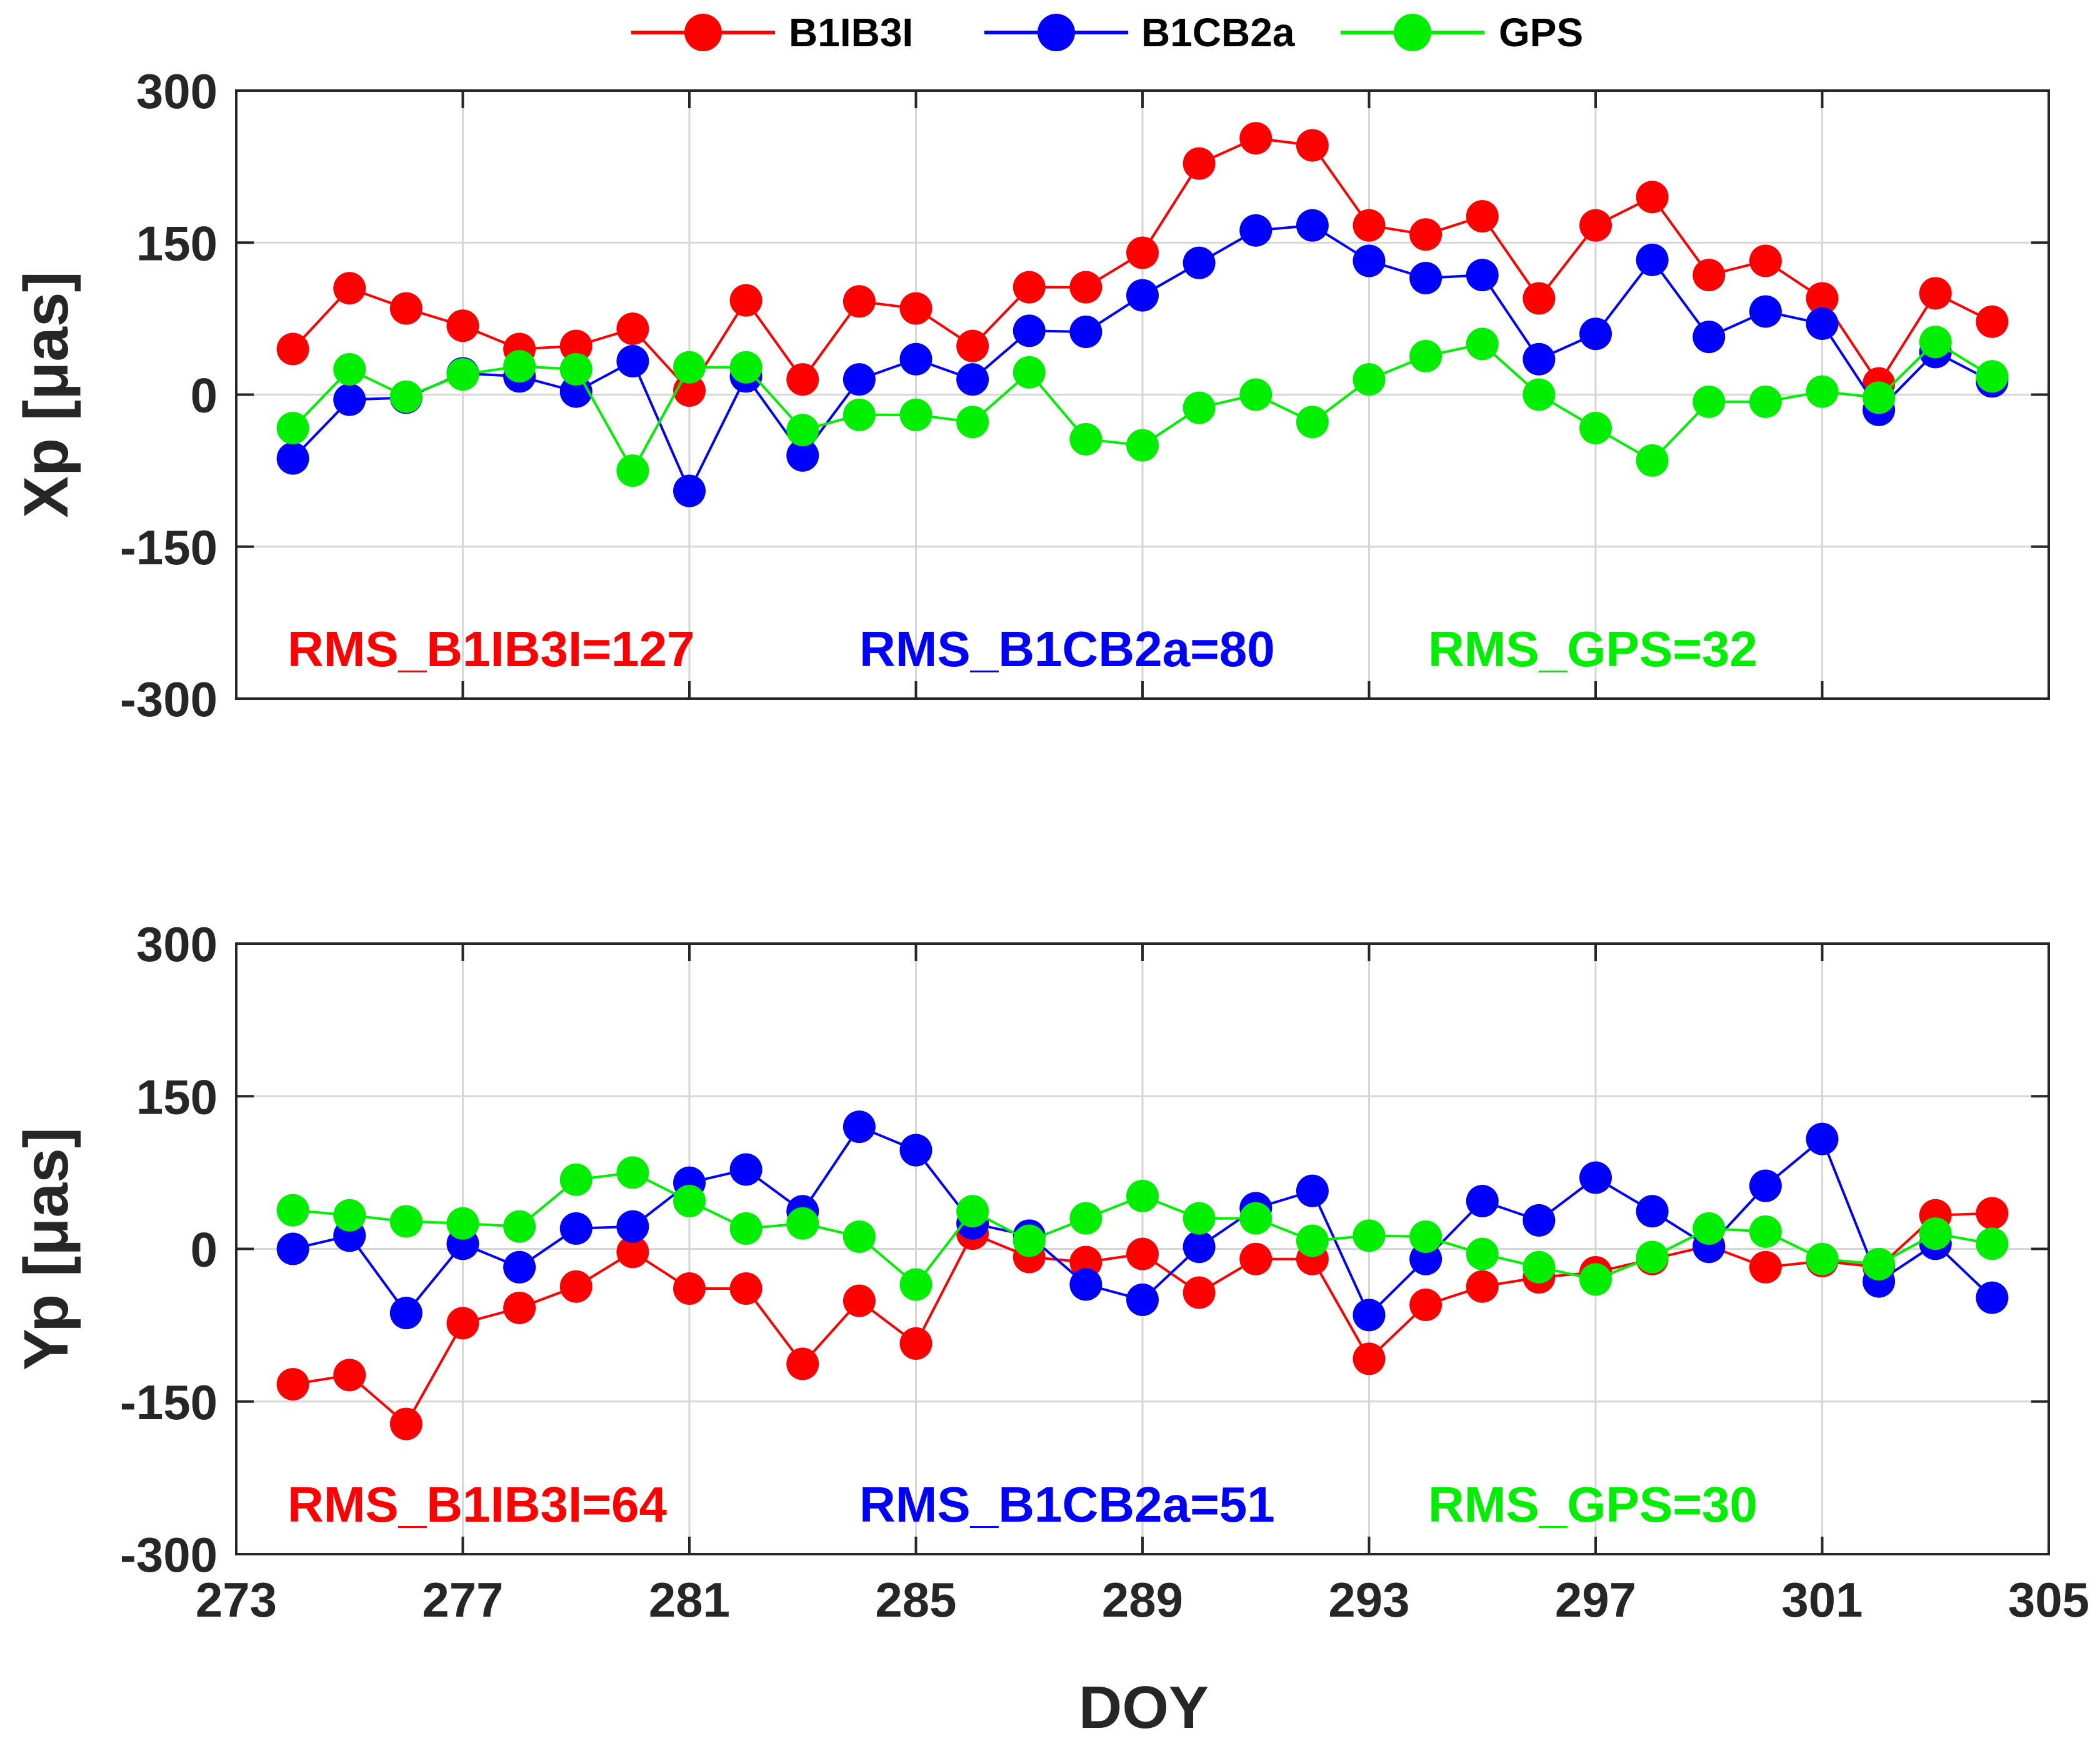 The image size is (2100, 1746). Describe the element at coordinates (1139, 32) in the screenshot. I see `legend-entry-b1cb2a: B1CB2a` at that location.